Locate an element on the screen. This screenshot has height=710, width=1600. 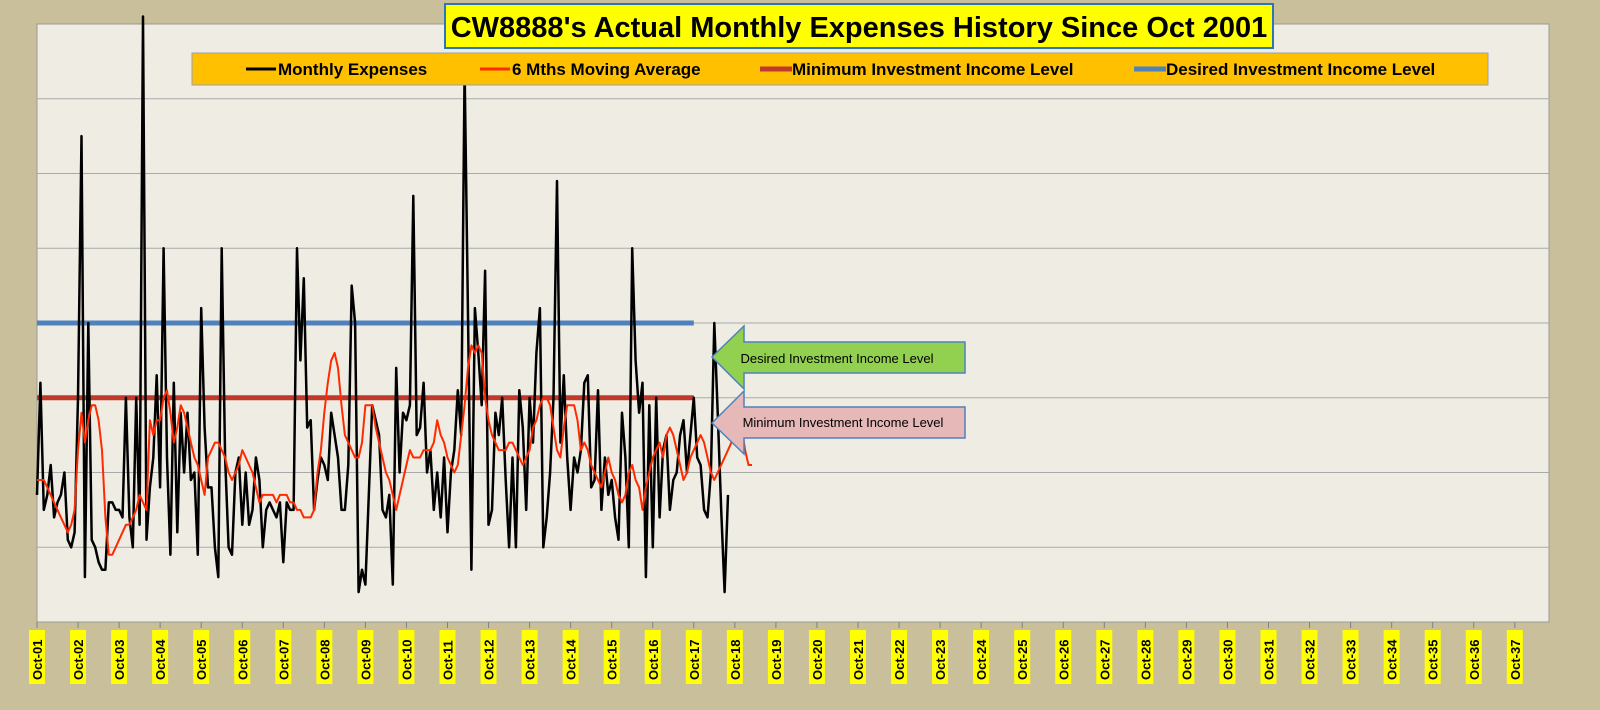
x-tick-label: Oct-33 is located at coordinates (1351, 660).